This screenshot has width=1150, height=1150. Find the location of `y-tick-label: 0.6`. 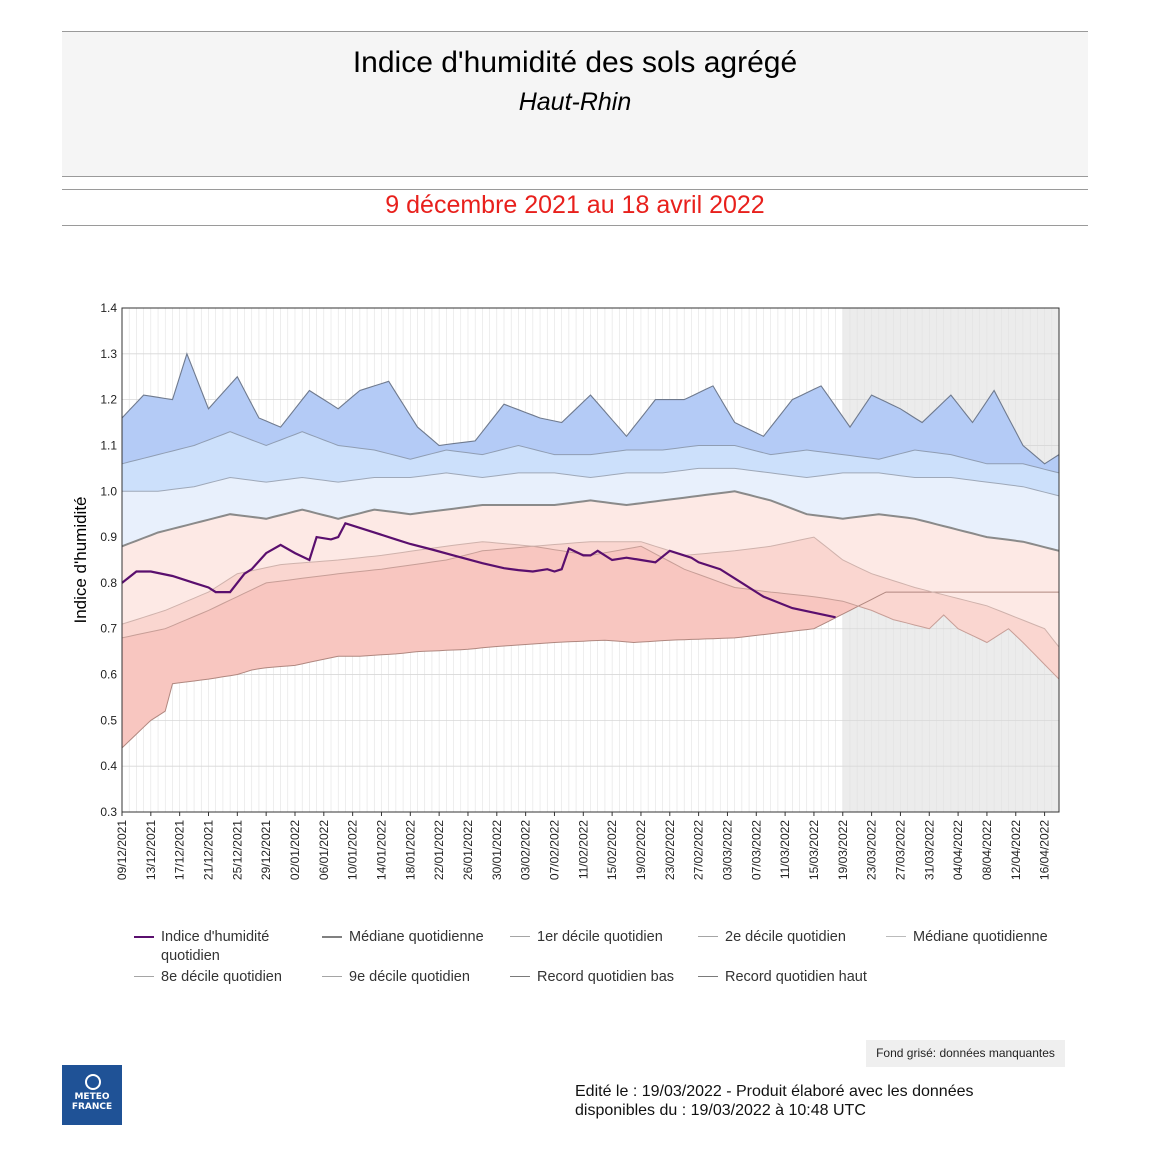

y-tick-label: 0.6 is located at coordinates (108, 675).